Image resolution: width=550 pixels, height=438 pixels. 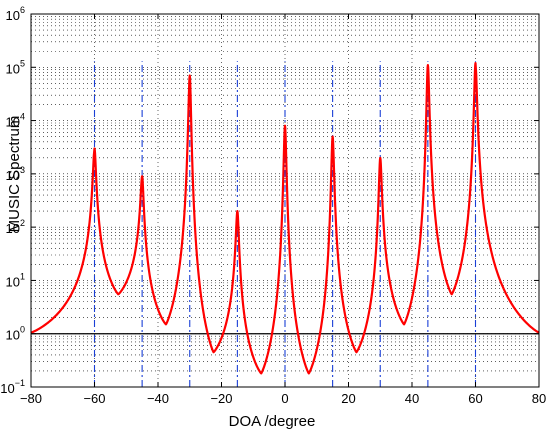 I want to click on x-tick-labels: −80 −60 −40 −20 0 20 40 60 80, so click(x=283, y=398).